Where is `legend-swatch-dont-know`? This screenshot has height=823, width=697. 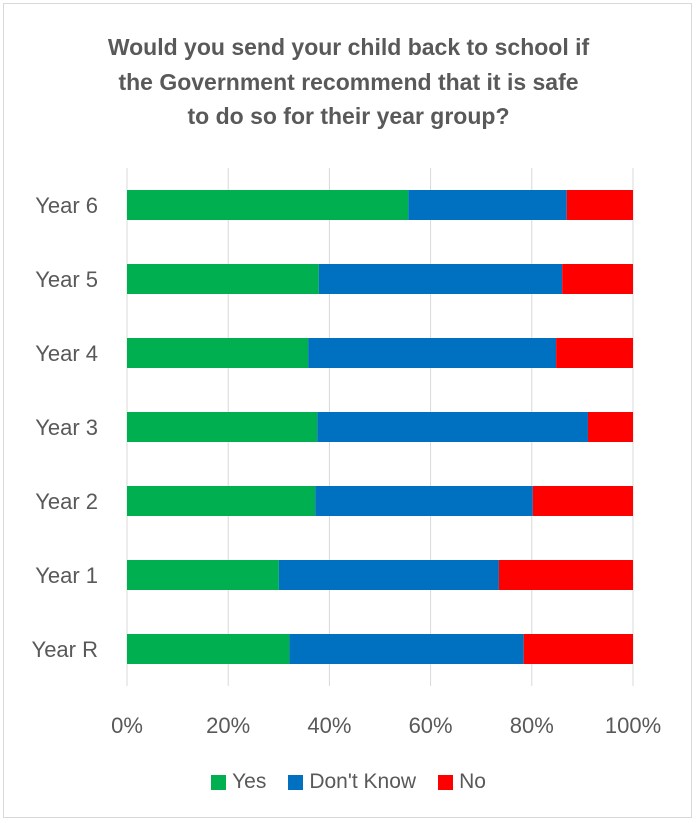
legend-swatch-dont-know is located at coordinates (296, 782).